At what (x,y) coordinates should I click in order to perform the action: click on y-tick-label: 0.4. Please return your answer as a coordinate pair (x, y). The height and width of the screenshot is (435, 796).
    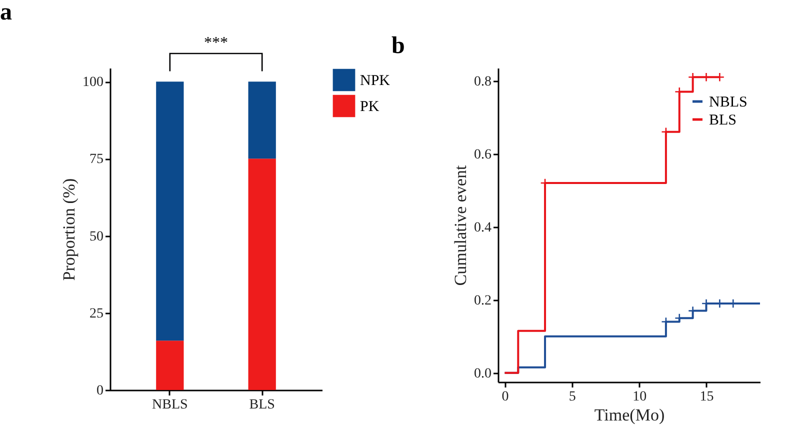
    Looking at the image, I should click on (483, 228).